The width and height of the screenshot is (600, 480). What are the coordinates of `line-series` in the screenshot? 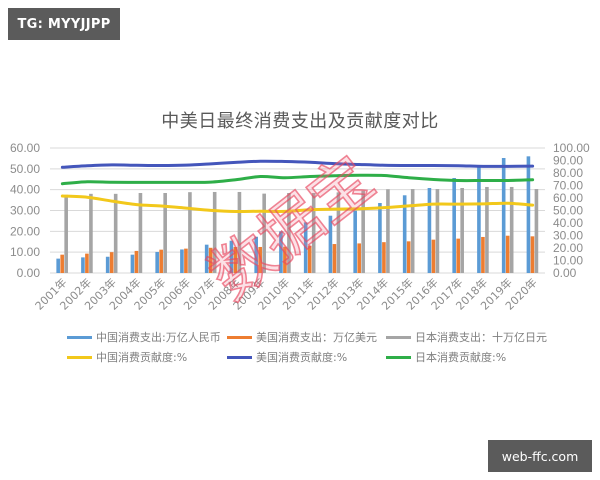 It's located at (297, 186).